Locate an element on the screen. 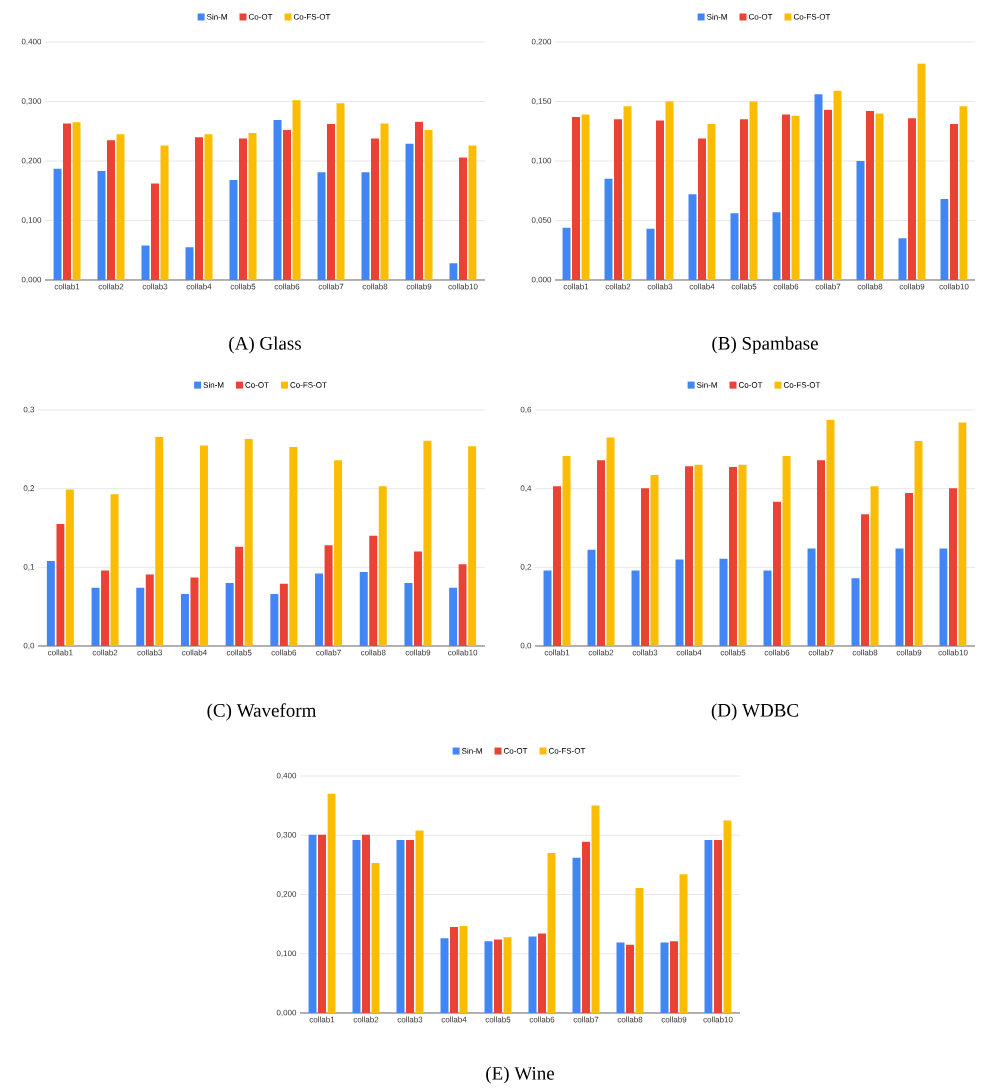 The height and width of the screenshot is (1091, 985). y-tick-label: 0,400 is located at coordinates (31, 42).